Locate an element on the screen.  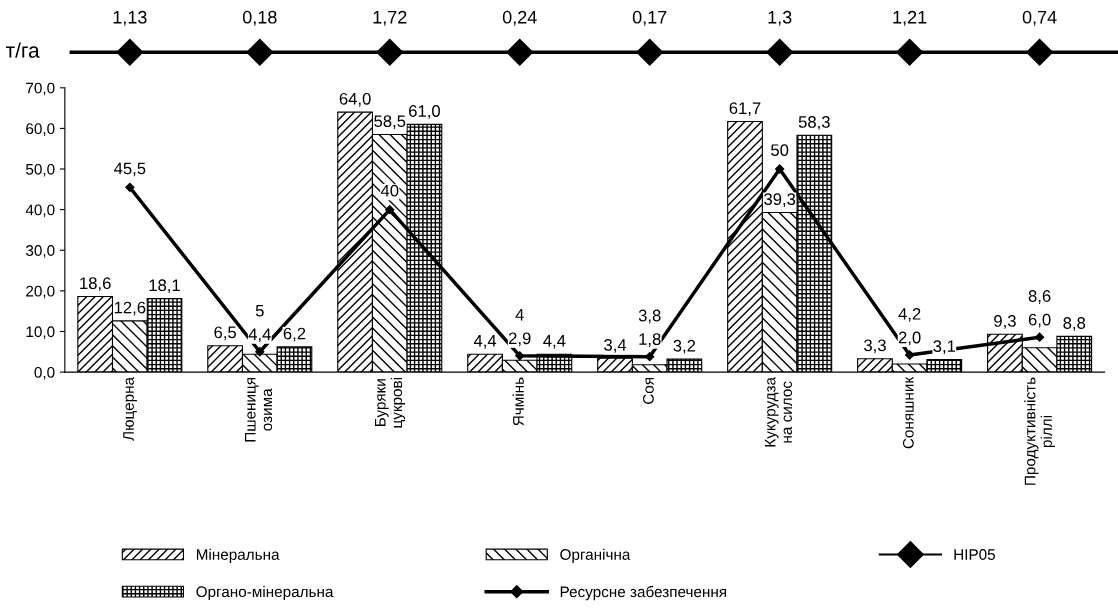
data-label: 8,8 is located at coordinates (1074, 324).